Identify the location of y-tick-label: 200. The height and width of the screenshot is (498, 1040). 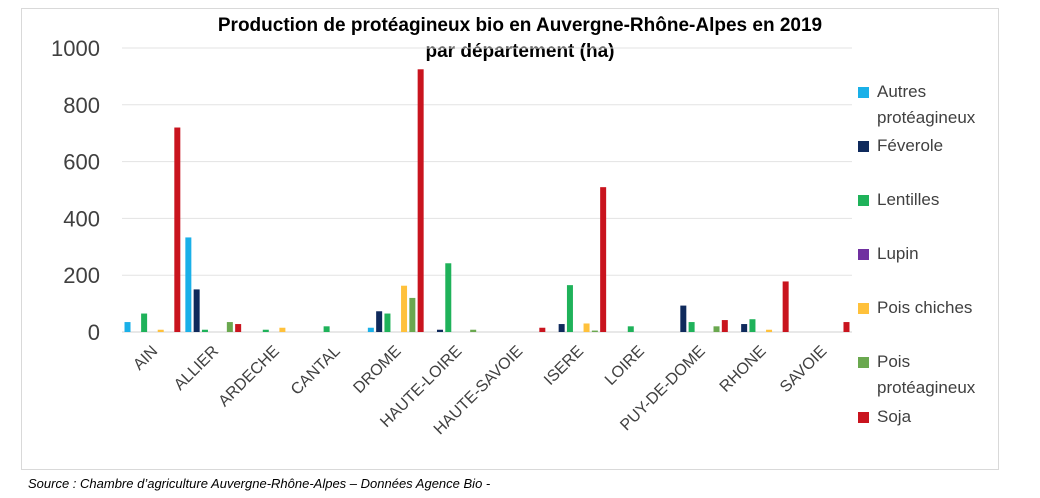
(81, 275).